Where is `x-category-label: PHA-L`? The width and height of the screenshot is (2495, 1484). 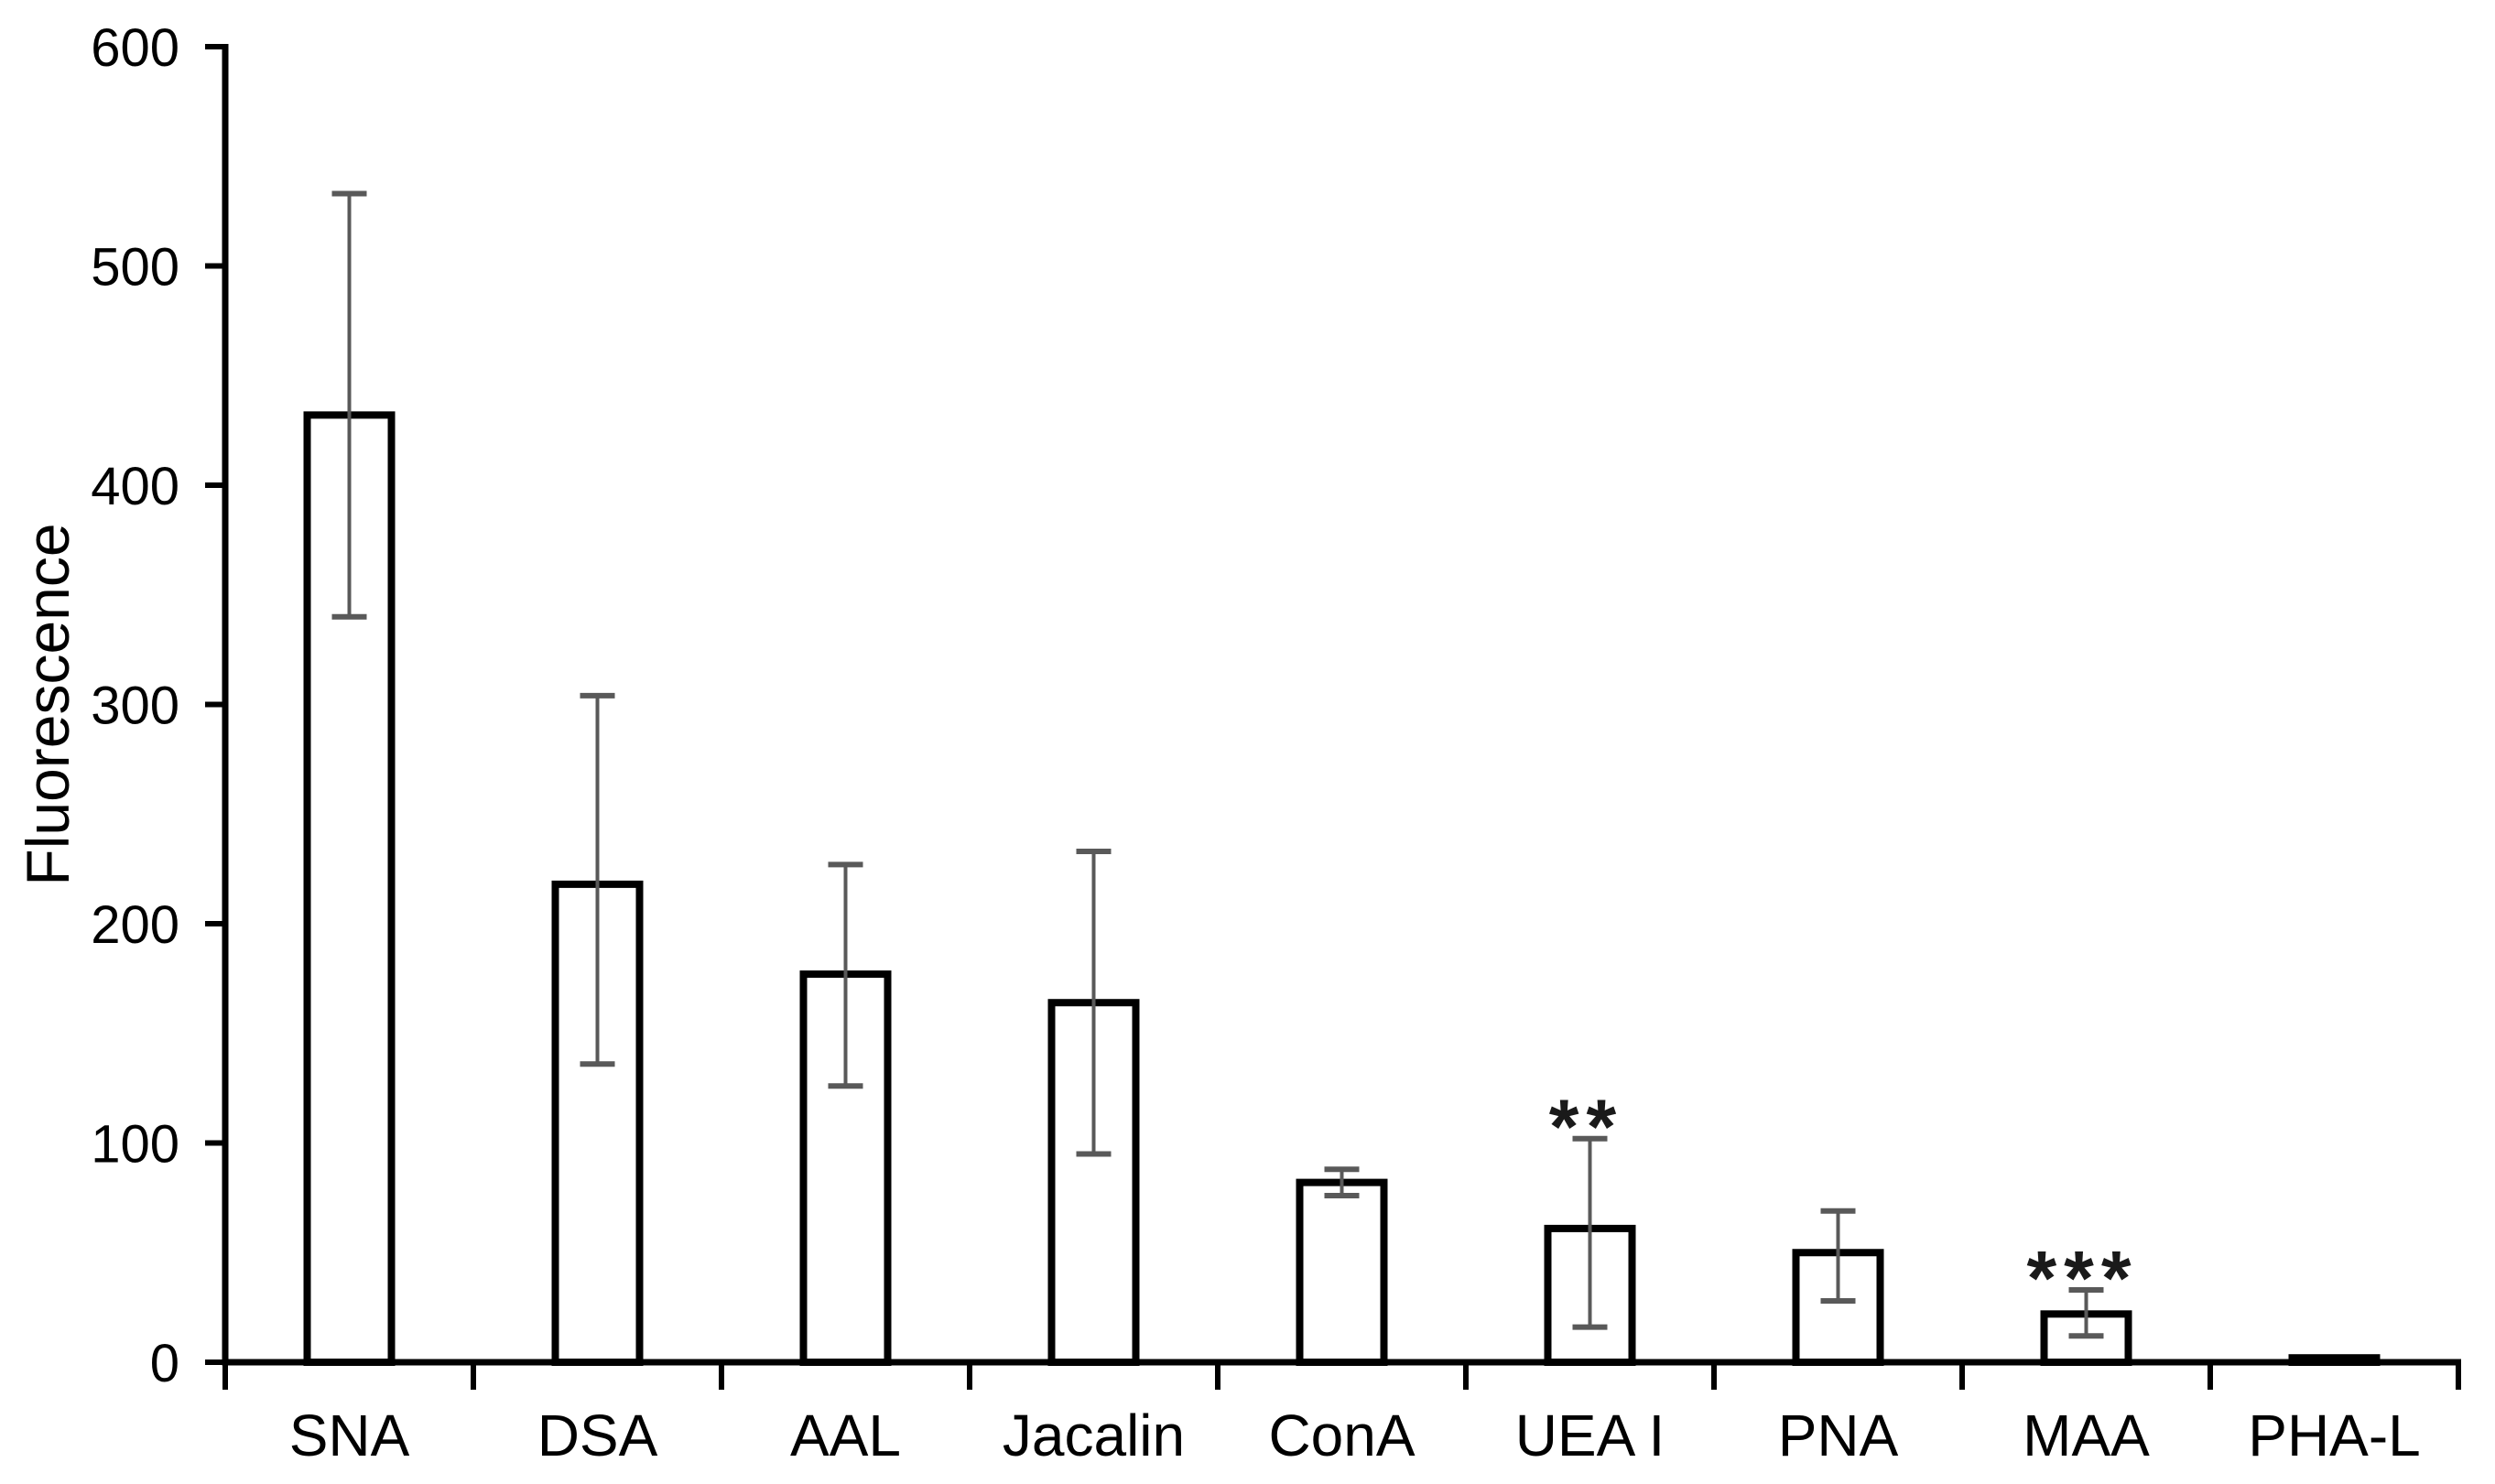 x-category-label: PHA-L is located at coordinates (2334, 1436).